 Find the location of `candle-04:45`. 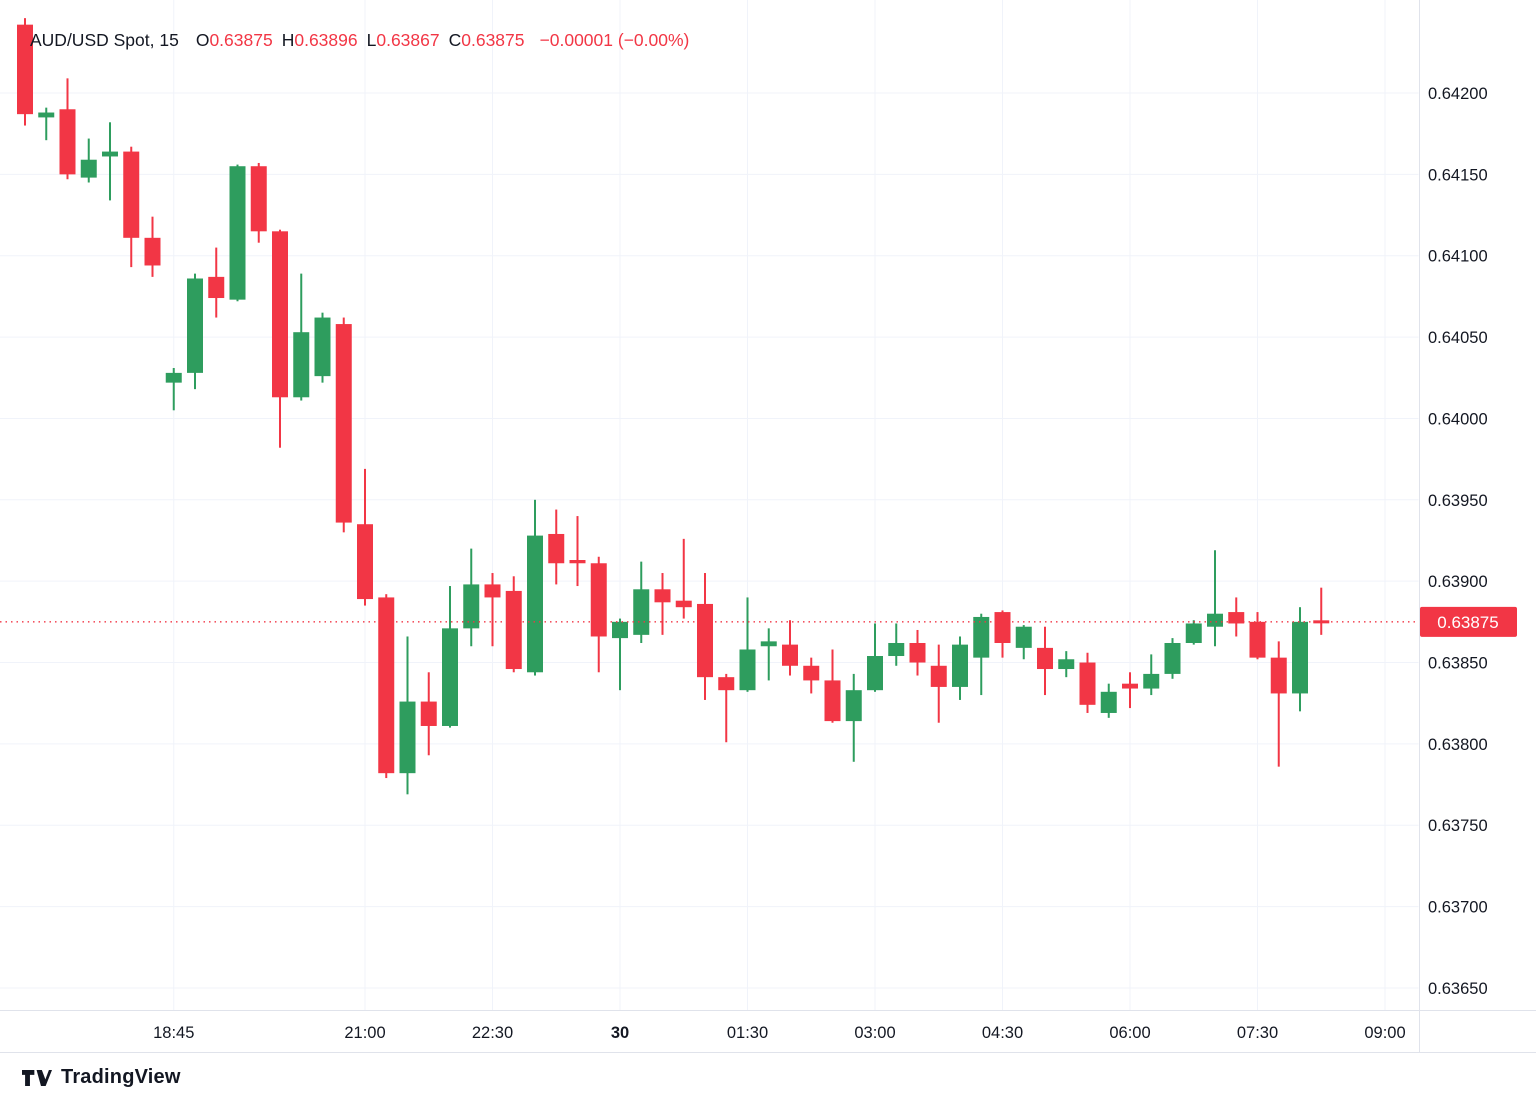

candle-04:45 is located at coordinates (1023, 642).